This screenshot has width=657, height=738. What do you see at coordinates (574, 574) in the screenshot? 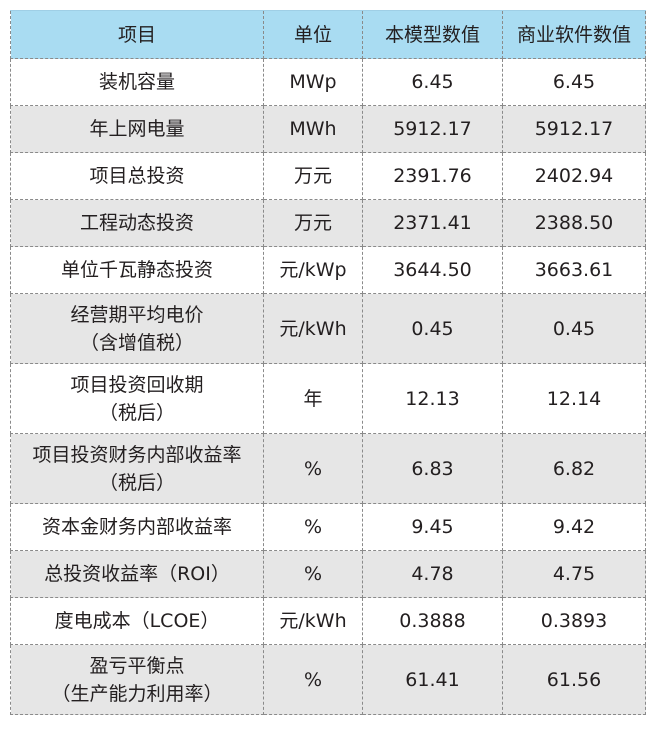
I see `cell: 4.75` at bounding box center [574, 574].